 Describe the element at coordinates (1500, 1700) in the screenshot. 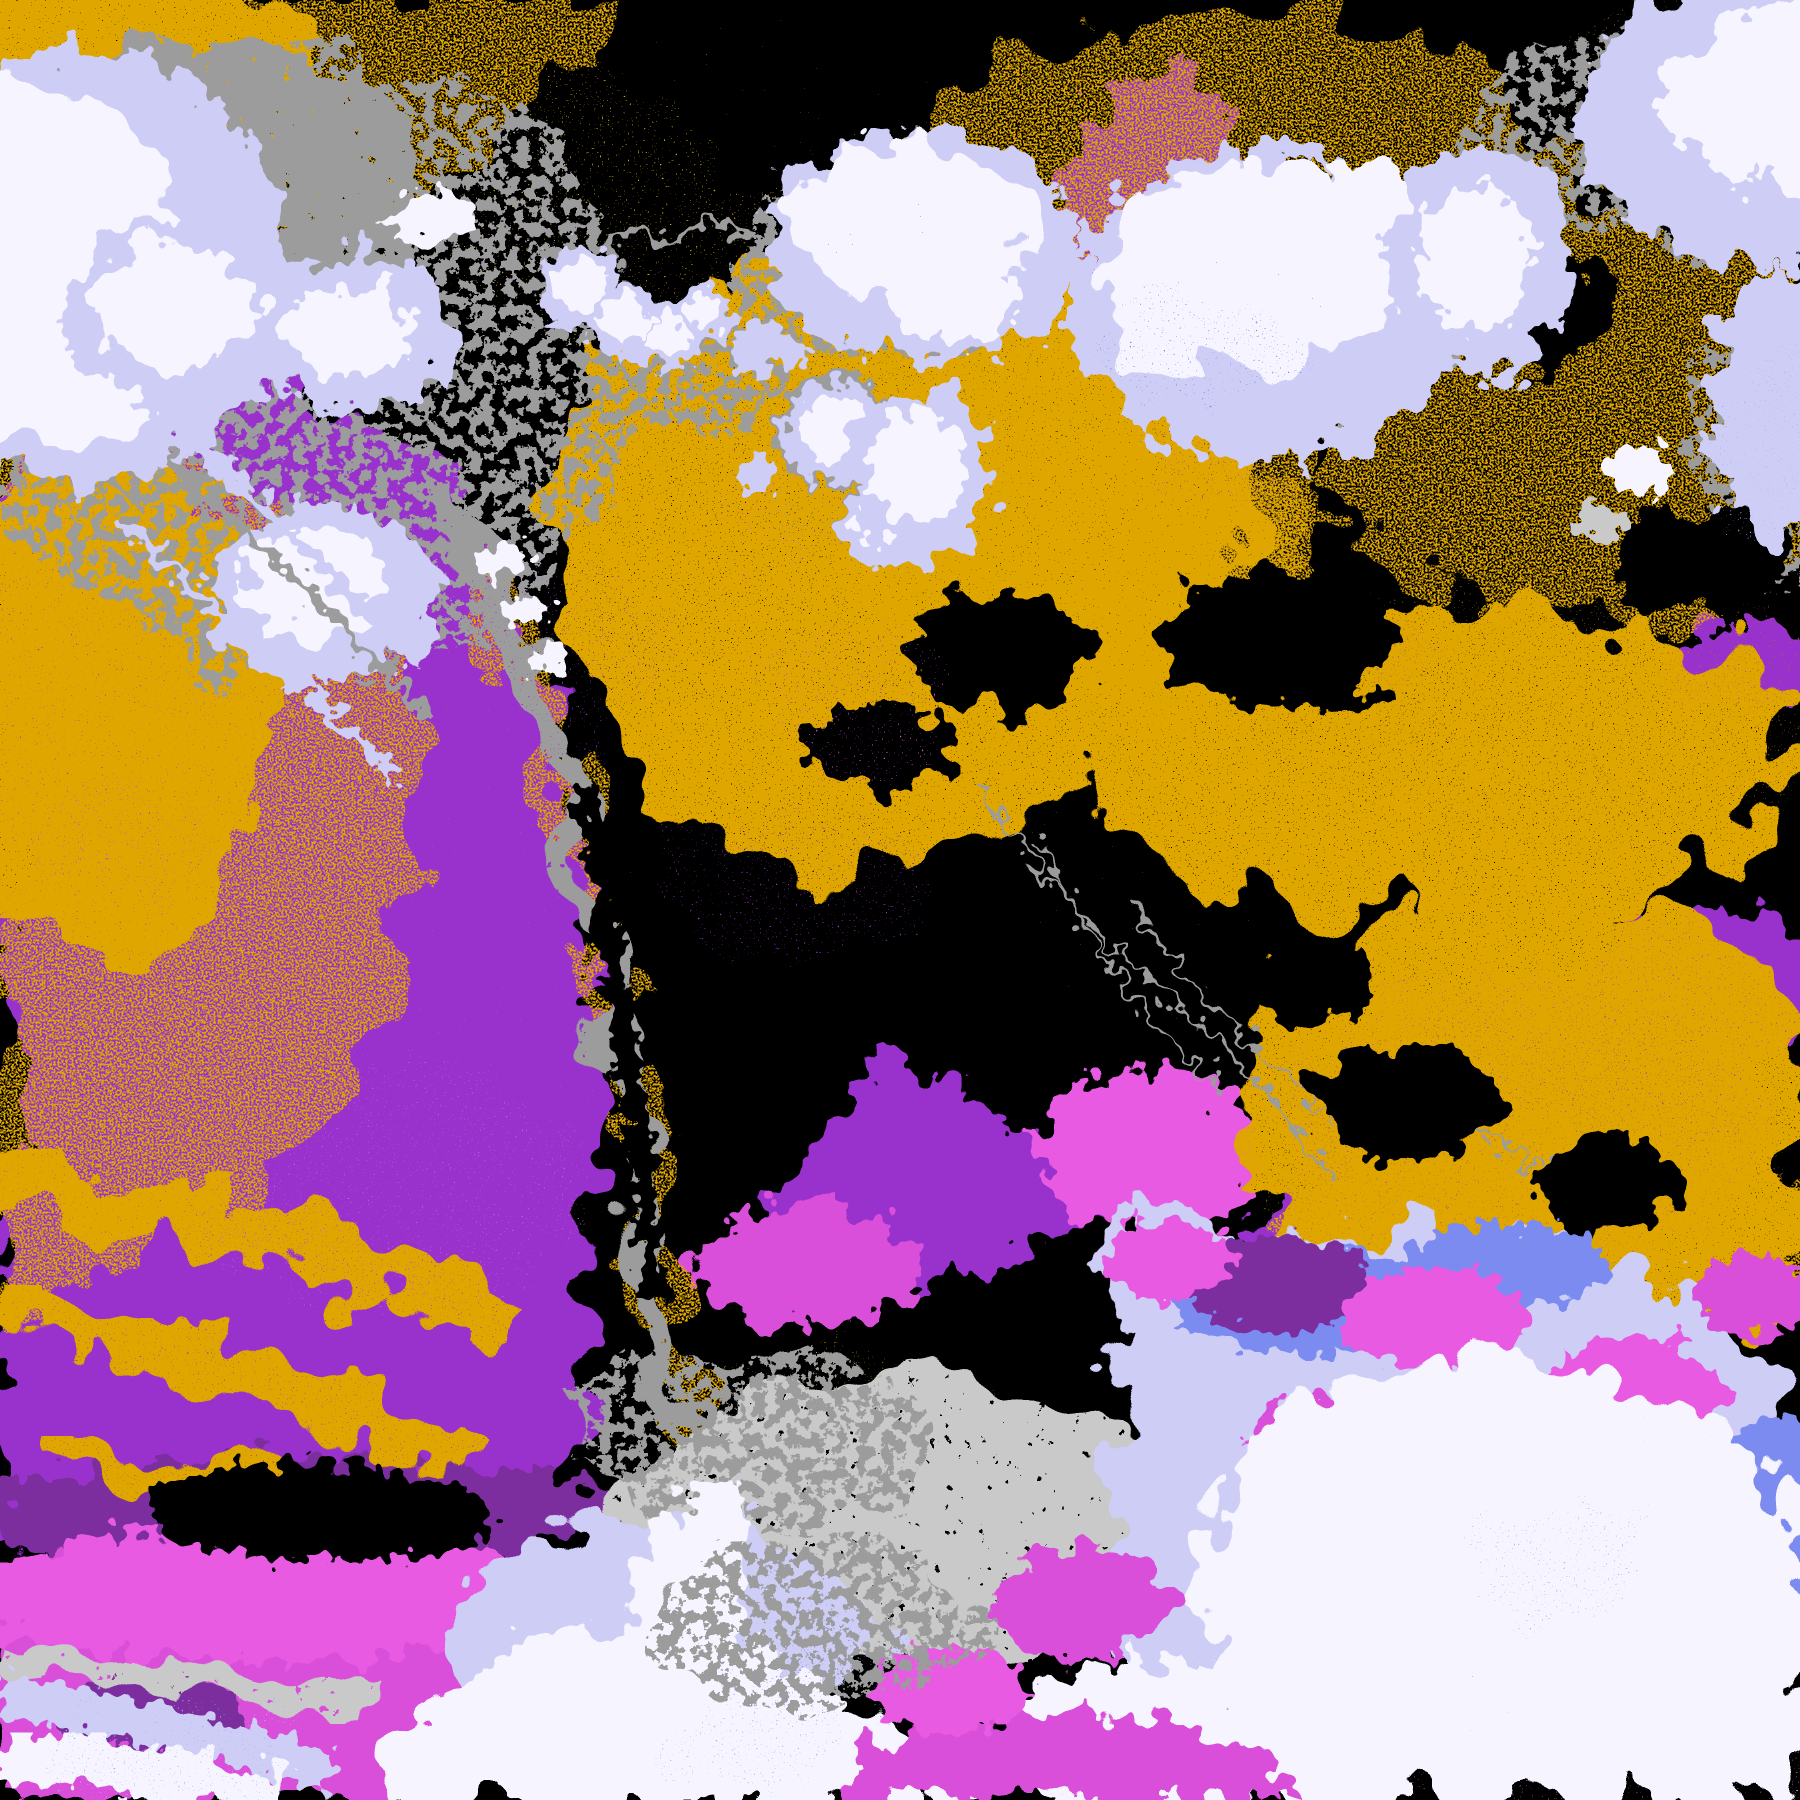

I see `magenta-fleck-in-shield` at that location.